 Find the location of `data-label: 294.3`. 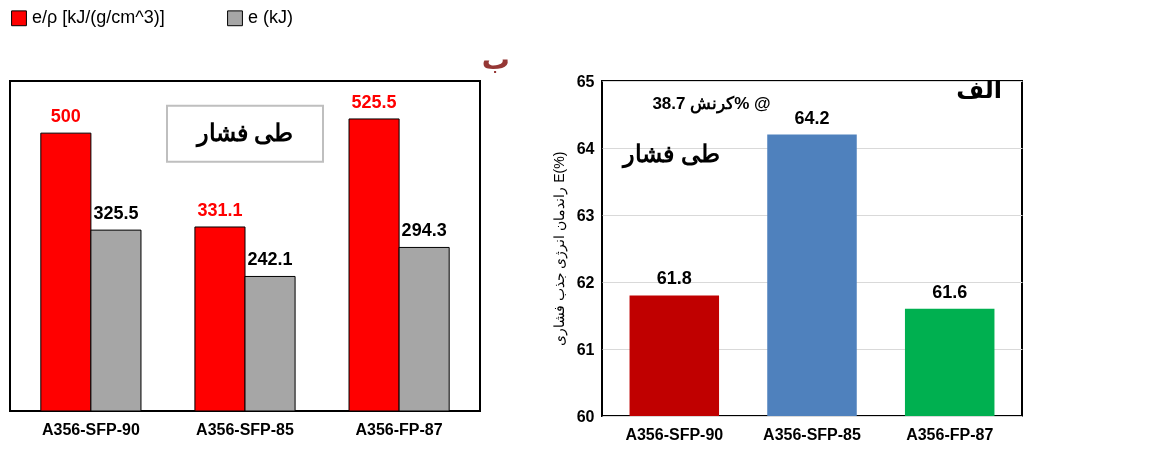

data-label: 294.3 is located at coordinates (424, 230).